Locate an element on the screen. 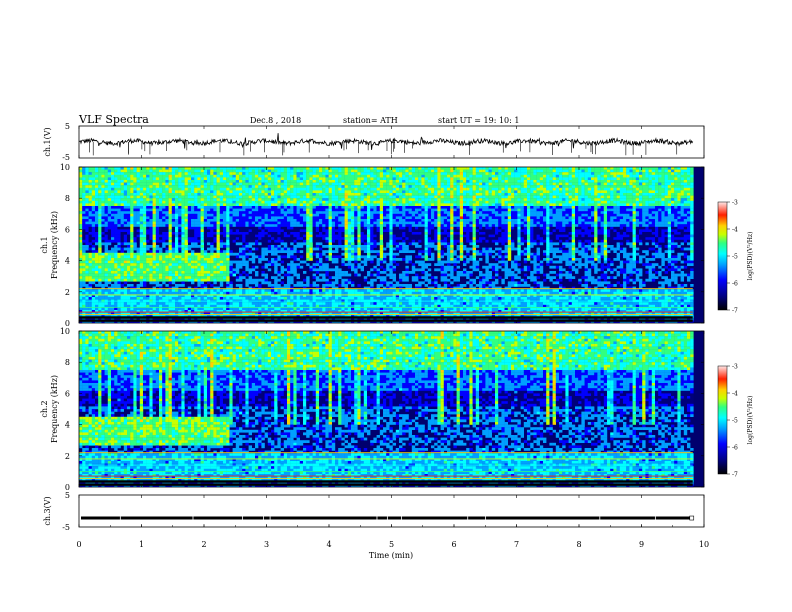 Image resolution: width=792 pixels, height=612 pixels. ch1-spectrogram-ylabel: Frequency (kHz) is located at coordinates (54, 245).